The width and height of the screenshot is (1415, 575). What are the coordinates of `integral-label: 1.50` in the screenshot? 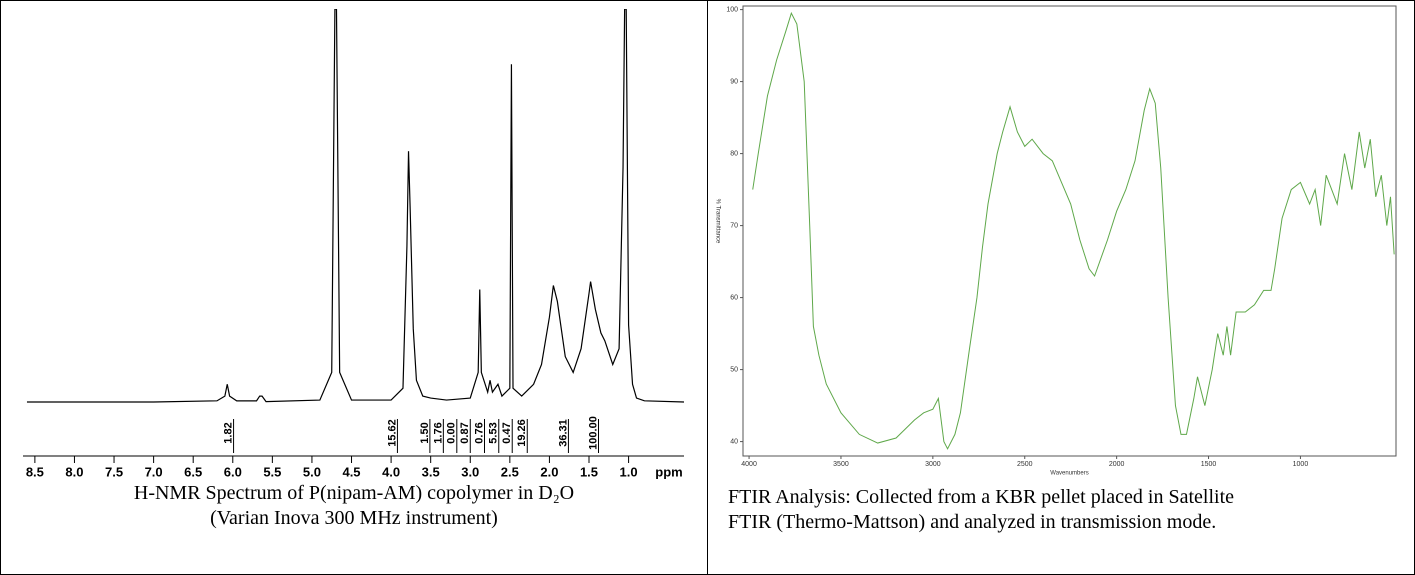 It's located at (425, 432).